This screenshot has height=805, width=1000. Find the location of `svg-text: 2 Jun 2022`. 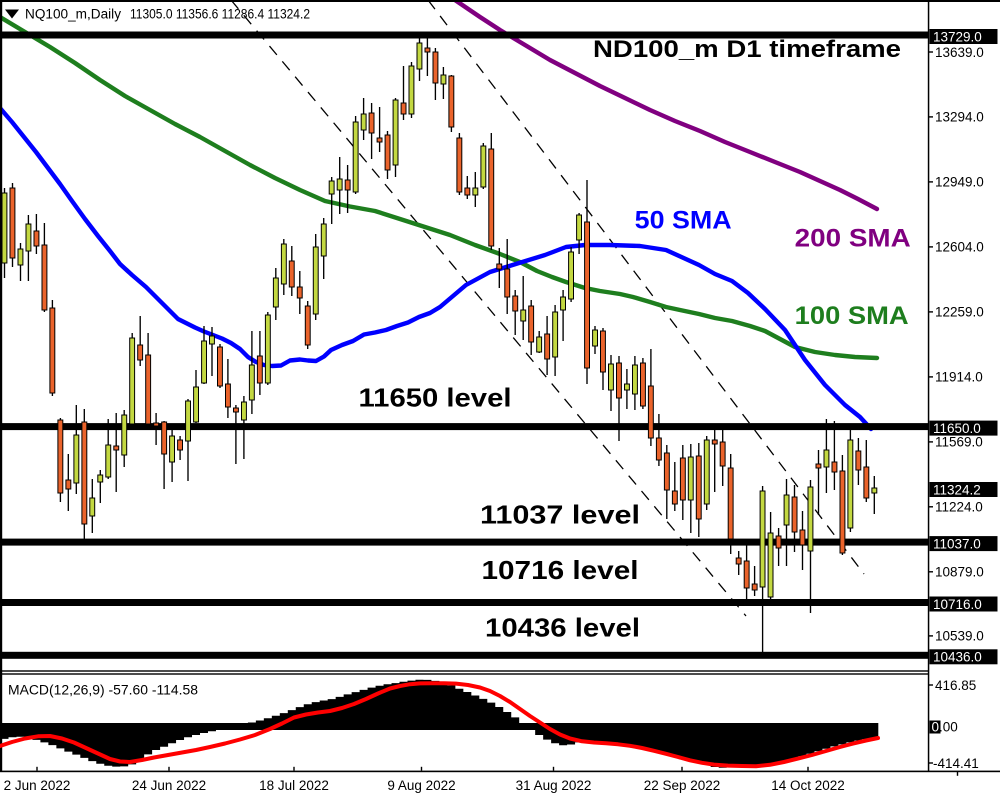

svg-text: 2 Jun 2022 is located at coordinates (37, 785).